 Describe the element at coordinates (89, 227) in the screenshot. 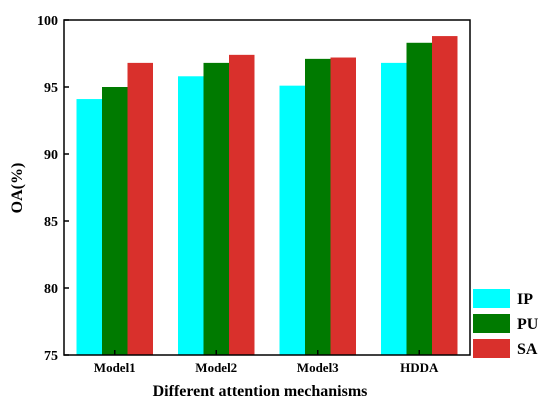

I see `bar-ip-model1` at that location.